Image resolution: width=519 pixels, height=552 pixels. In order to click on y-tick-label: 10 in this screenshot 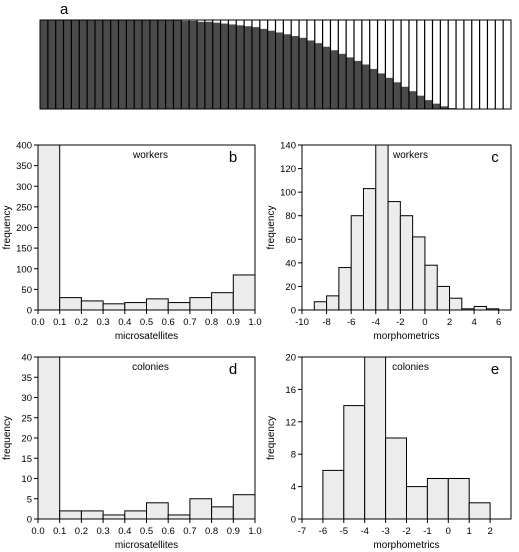, I will do `click(26, 479)`.